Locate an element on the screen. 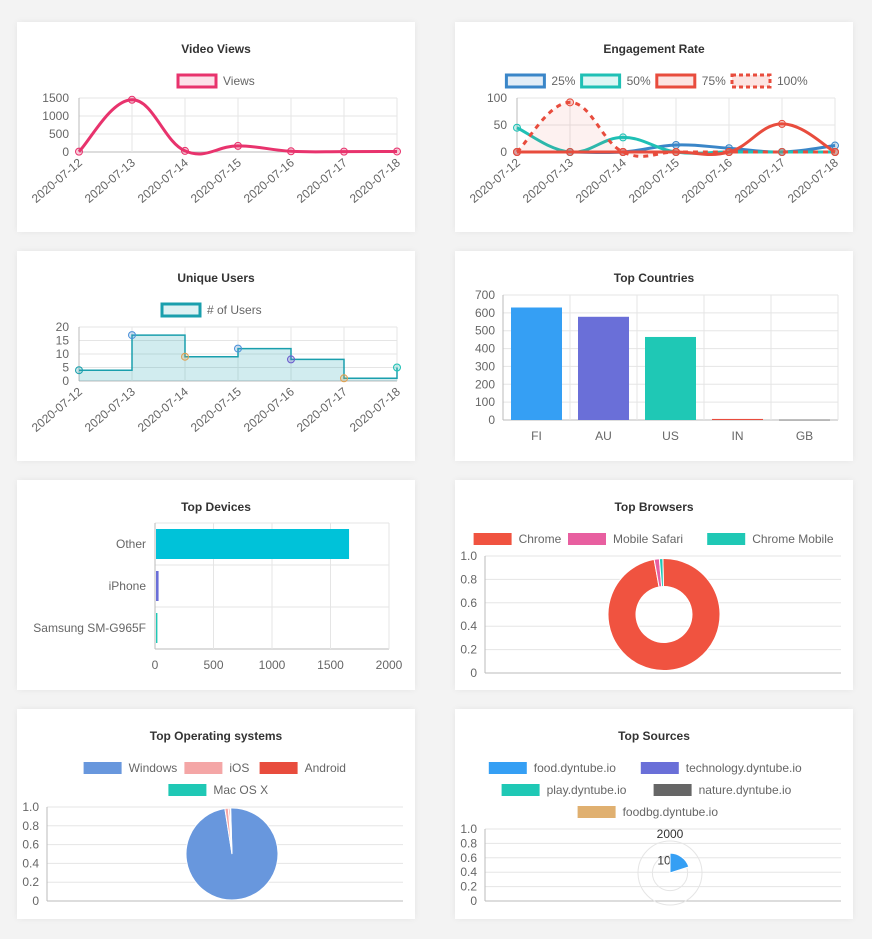  legend-label: nature.dyntube.io is located at coordinates (745, 790).